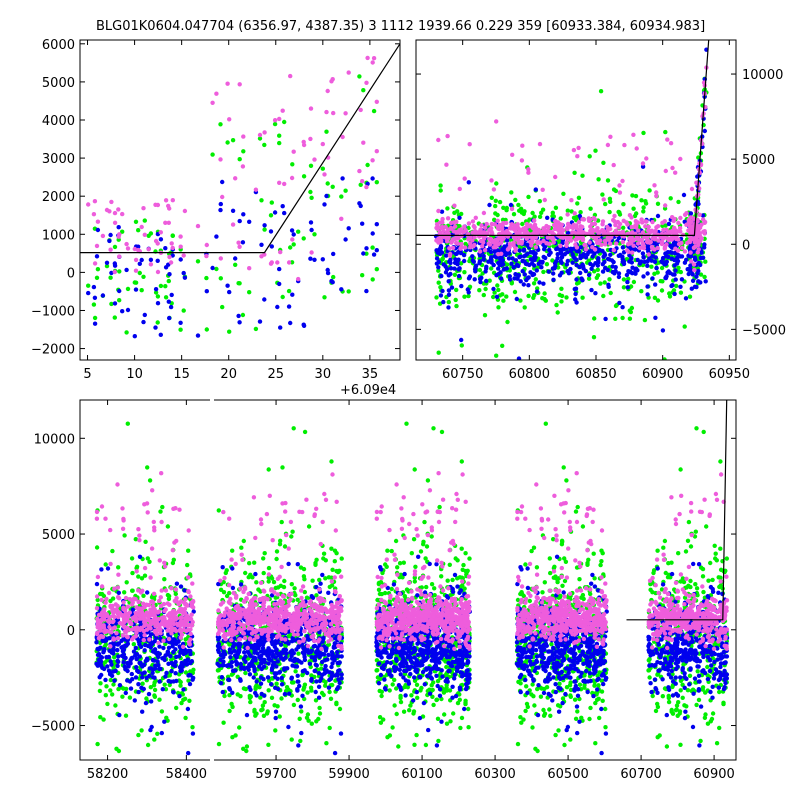  What do you see at coordinates (762, 75) in the screenshot?
I see `y-tick-label: 10000` at bounding box center [762, 75].